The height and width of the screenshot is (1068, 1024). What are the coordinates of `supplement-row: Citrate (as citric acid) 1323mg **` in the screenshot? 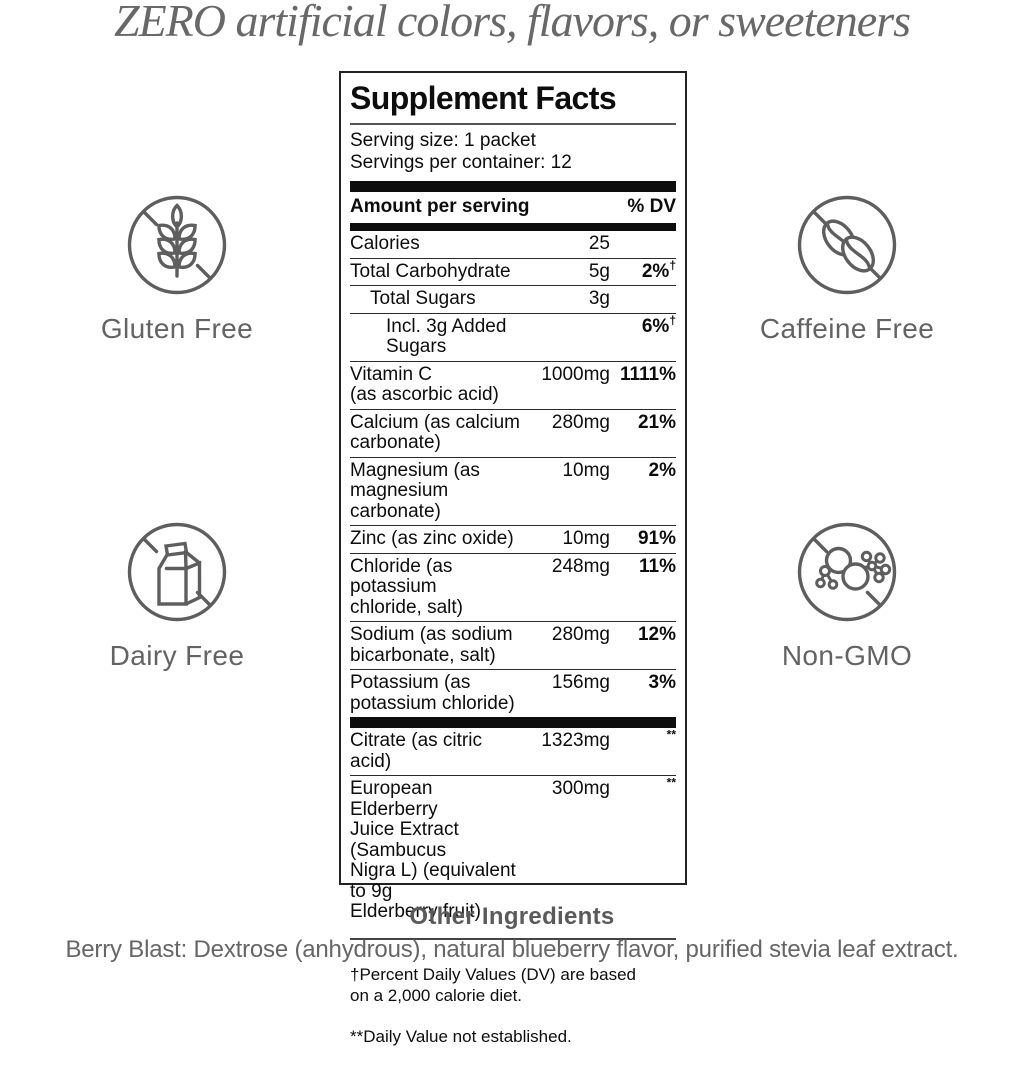 It's located at (513, 752).